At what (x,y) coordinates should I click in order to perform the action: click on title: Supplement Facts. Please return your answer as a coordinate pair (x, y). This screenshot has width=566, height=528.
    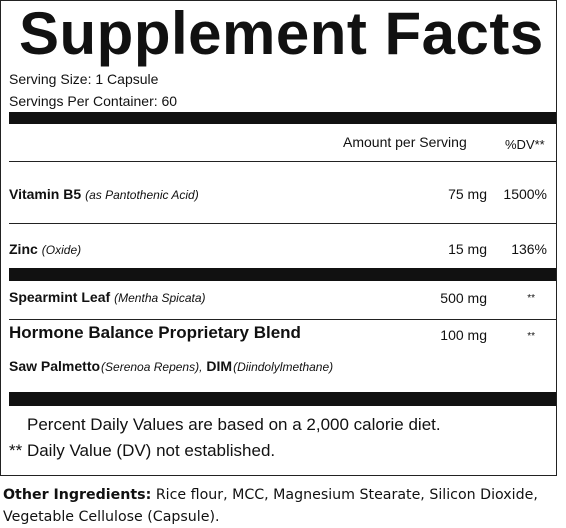
    Looking at the image, I should click on (281, 33).